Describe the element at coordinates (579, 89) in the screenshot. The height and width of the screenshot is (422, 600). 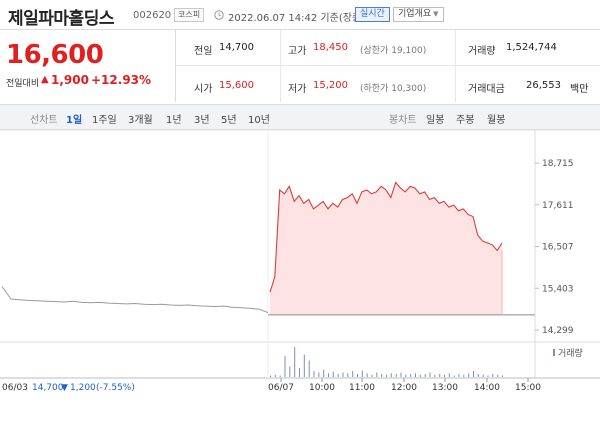
I see `trade-amount-unit: 백만` at that location.